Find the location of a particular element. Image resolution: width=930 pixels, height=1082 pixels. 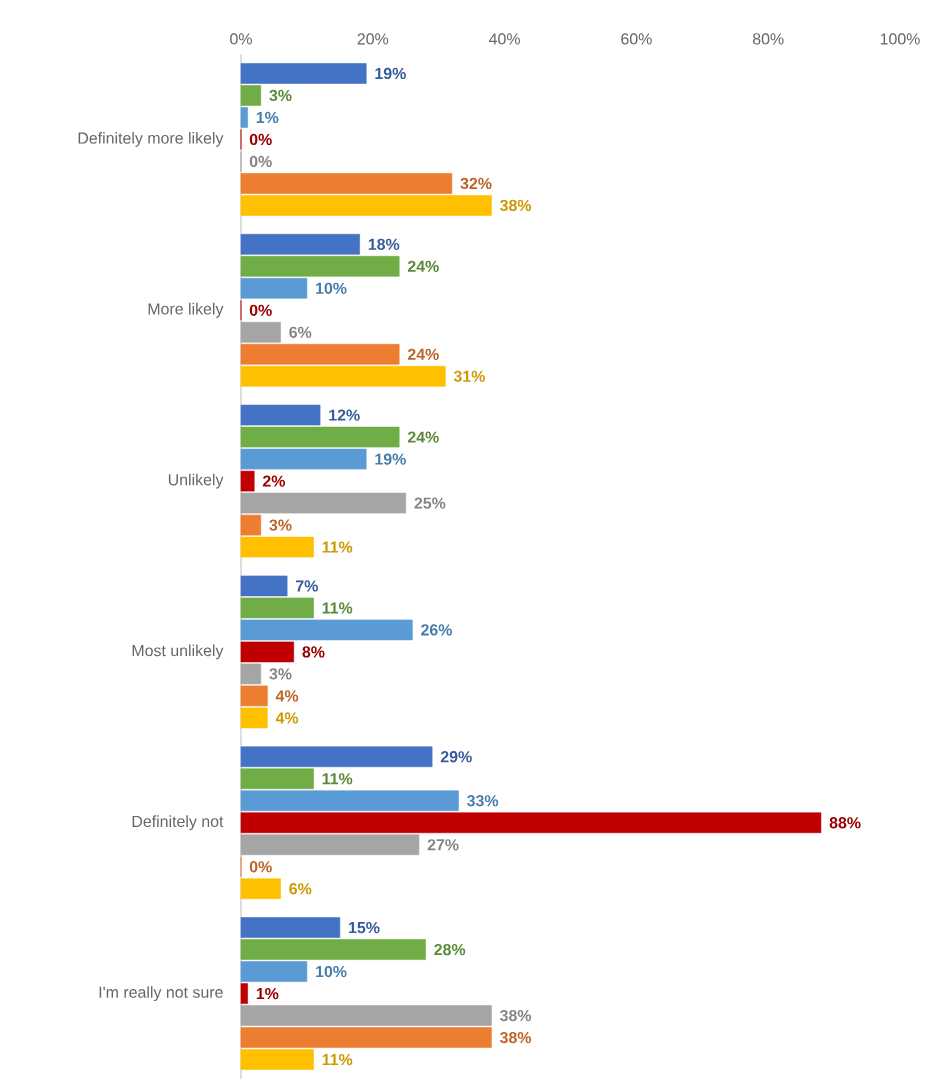

data-label: 32% is located at coordinates (476, 183).